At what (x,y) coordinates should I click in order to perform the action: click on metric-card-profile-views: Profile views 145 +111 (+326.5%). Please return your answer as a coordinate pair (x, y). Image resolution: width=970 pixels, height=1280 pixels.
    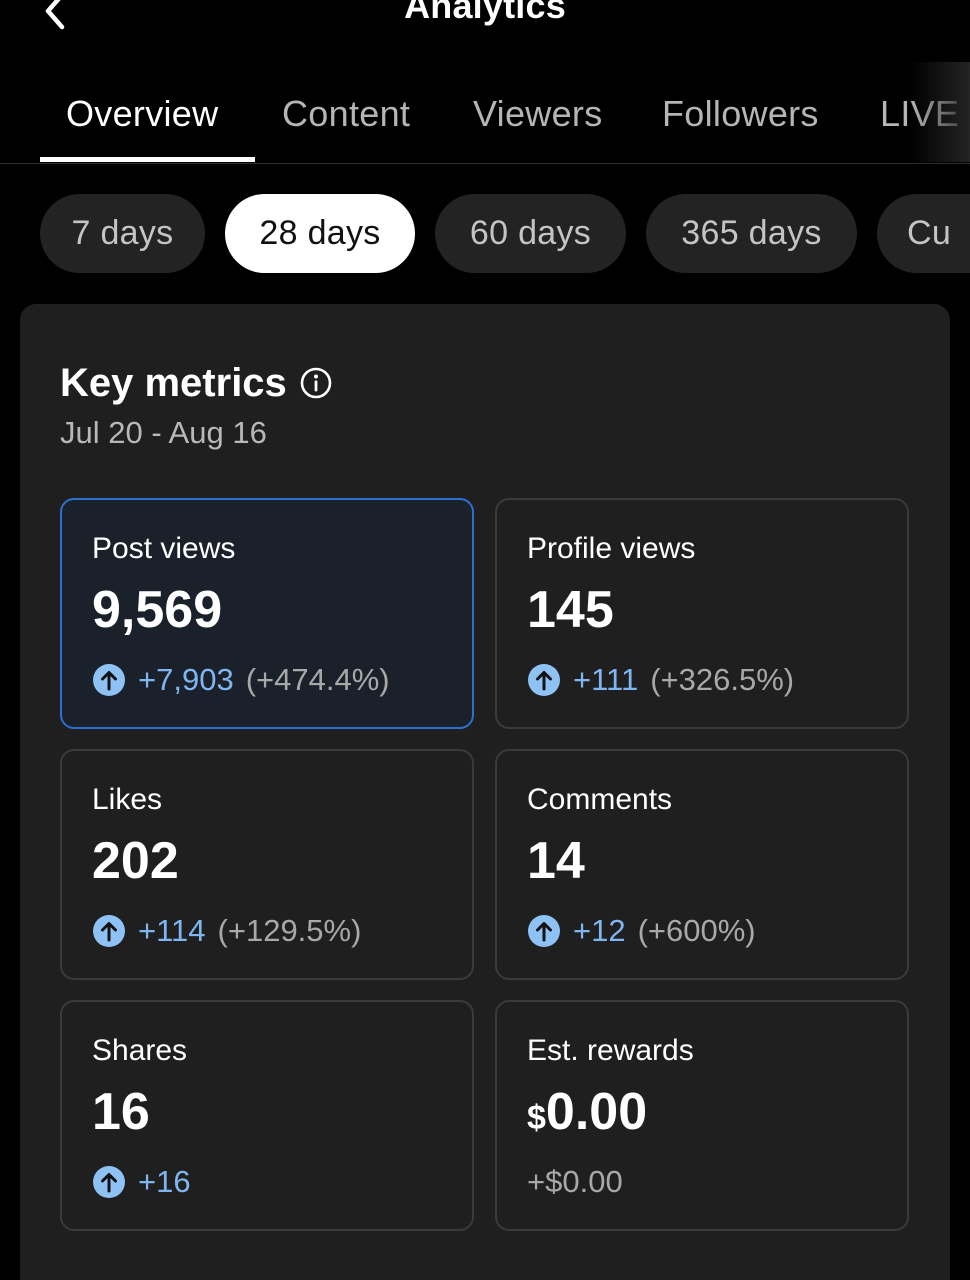
    Looking at the image, I should click on (702, 613).